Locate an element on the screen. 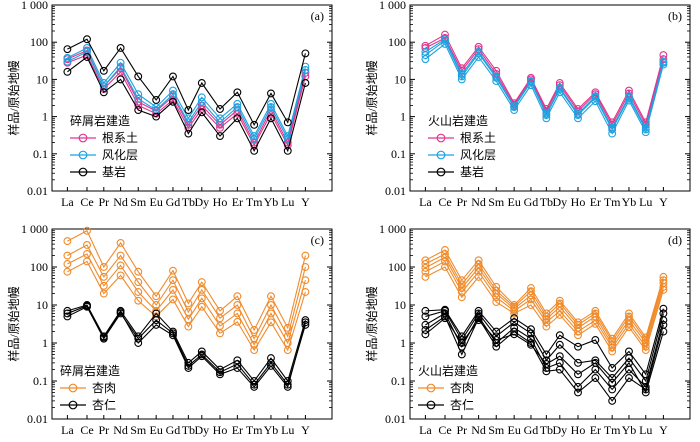 This screenshot has height=442, width=700. x-tick-label-gd: Gd is located at coordinates (531, 202).